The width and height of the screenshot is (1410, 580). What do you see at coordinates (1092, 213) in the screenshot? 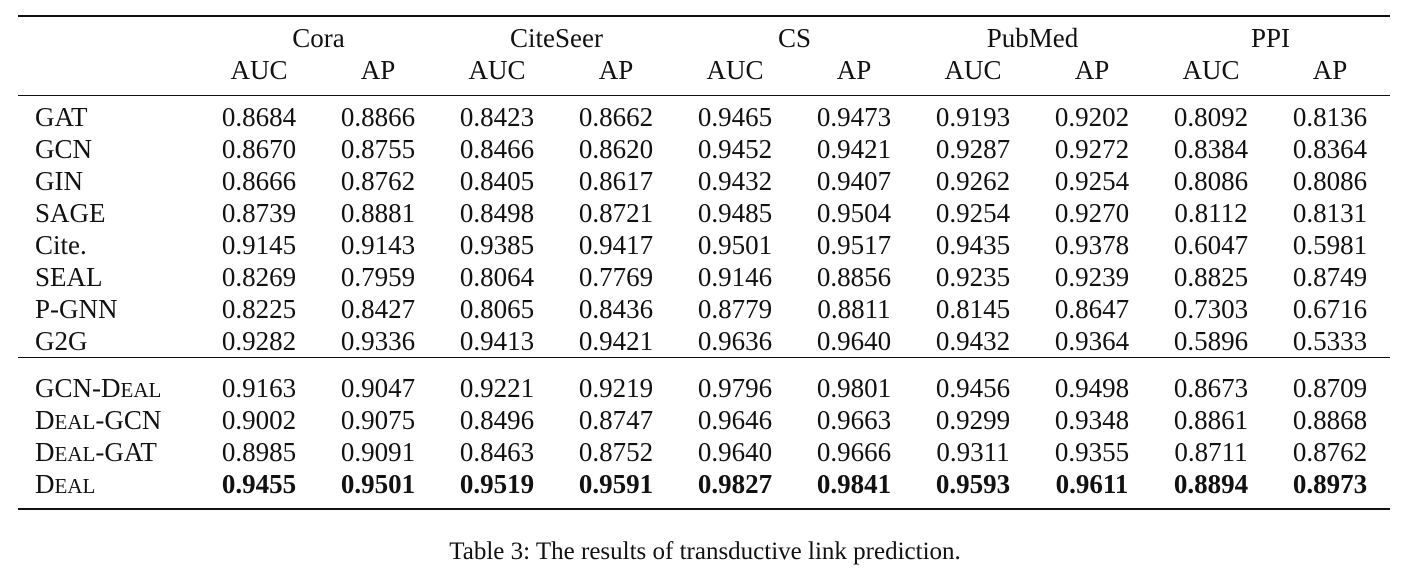
I see `table-cell: 0.9270` at bounding box center [1092, 213].